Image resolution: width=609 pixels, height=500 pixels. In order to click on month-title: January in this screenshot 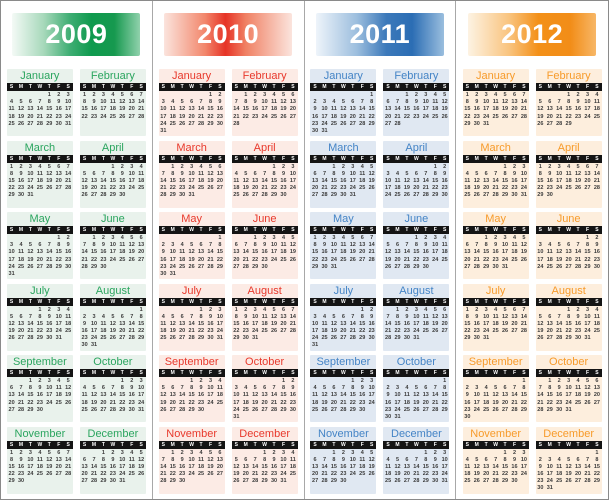, I will do `click(343, 76)`.